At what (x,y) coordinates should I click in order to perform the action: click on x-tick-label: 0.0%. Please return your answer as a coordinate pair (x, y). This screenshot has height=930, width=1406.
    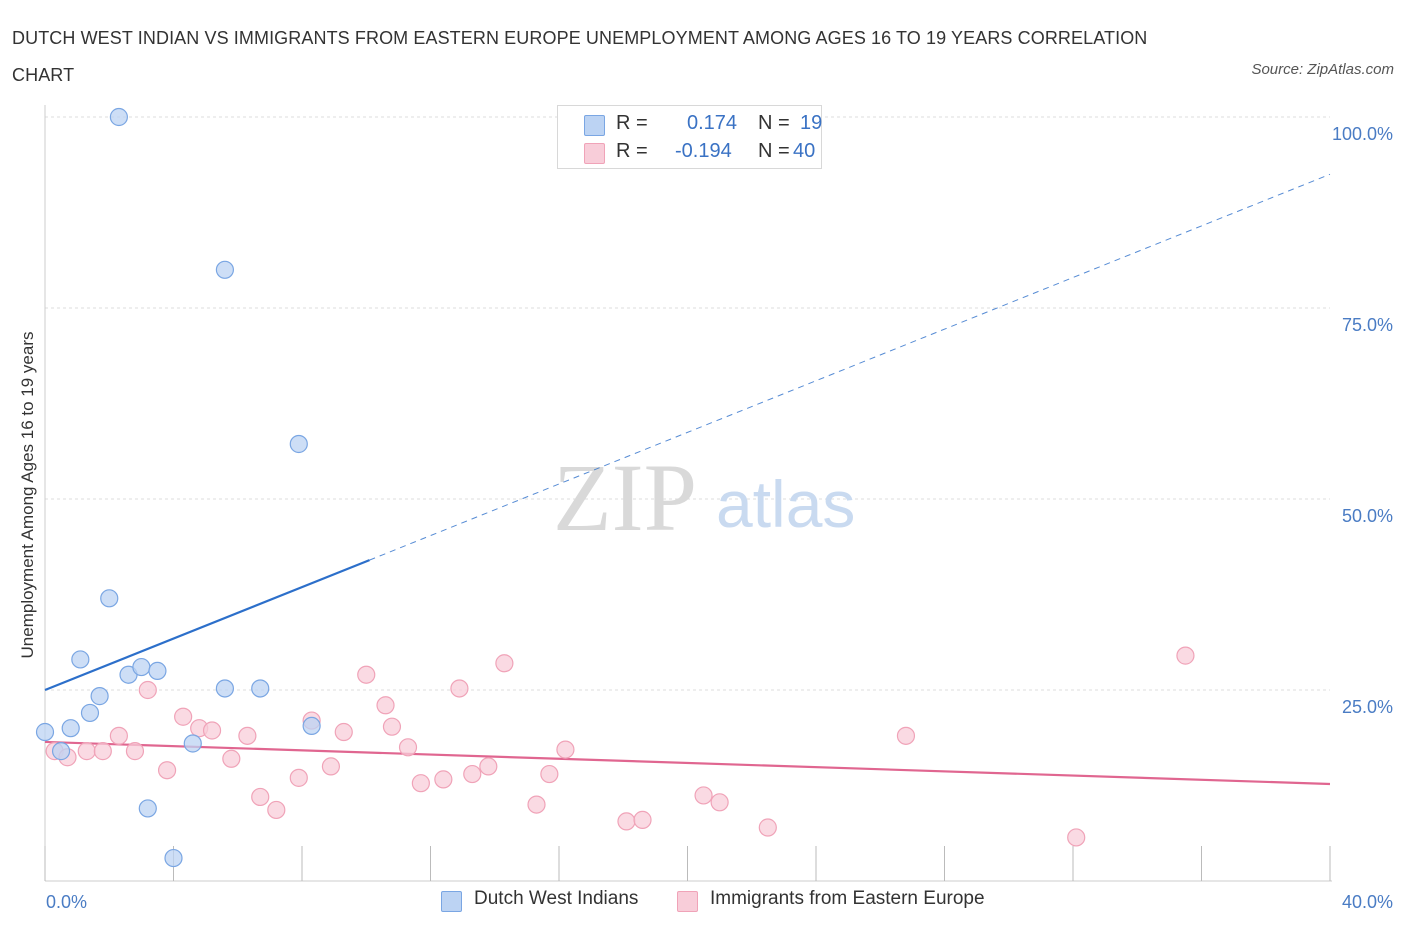
    Looking at the image, I should click on (66, 902).